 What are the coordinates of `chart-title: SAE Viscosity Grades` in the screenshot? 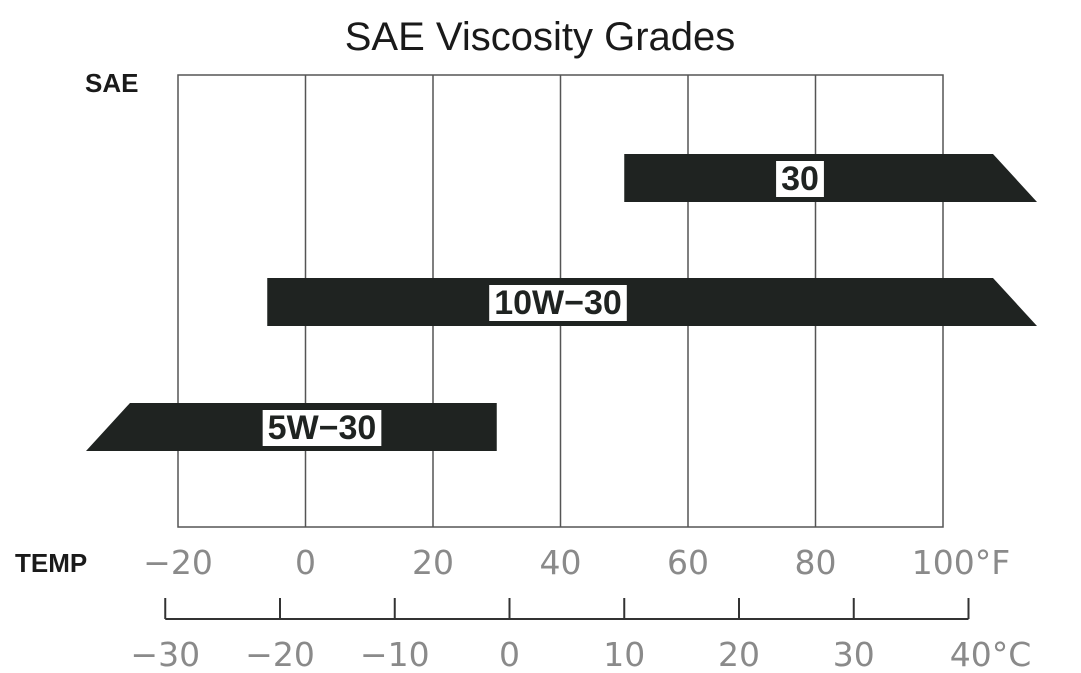 It's located at (540, 37).